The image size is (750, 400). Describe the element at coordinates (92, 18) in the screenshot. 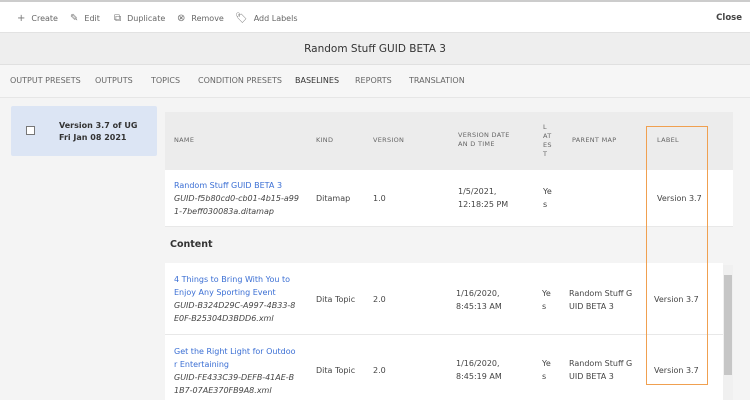

I see `edit-label: Edit` at that location.